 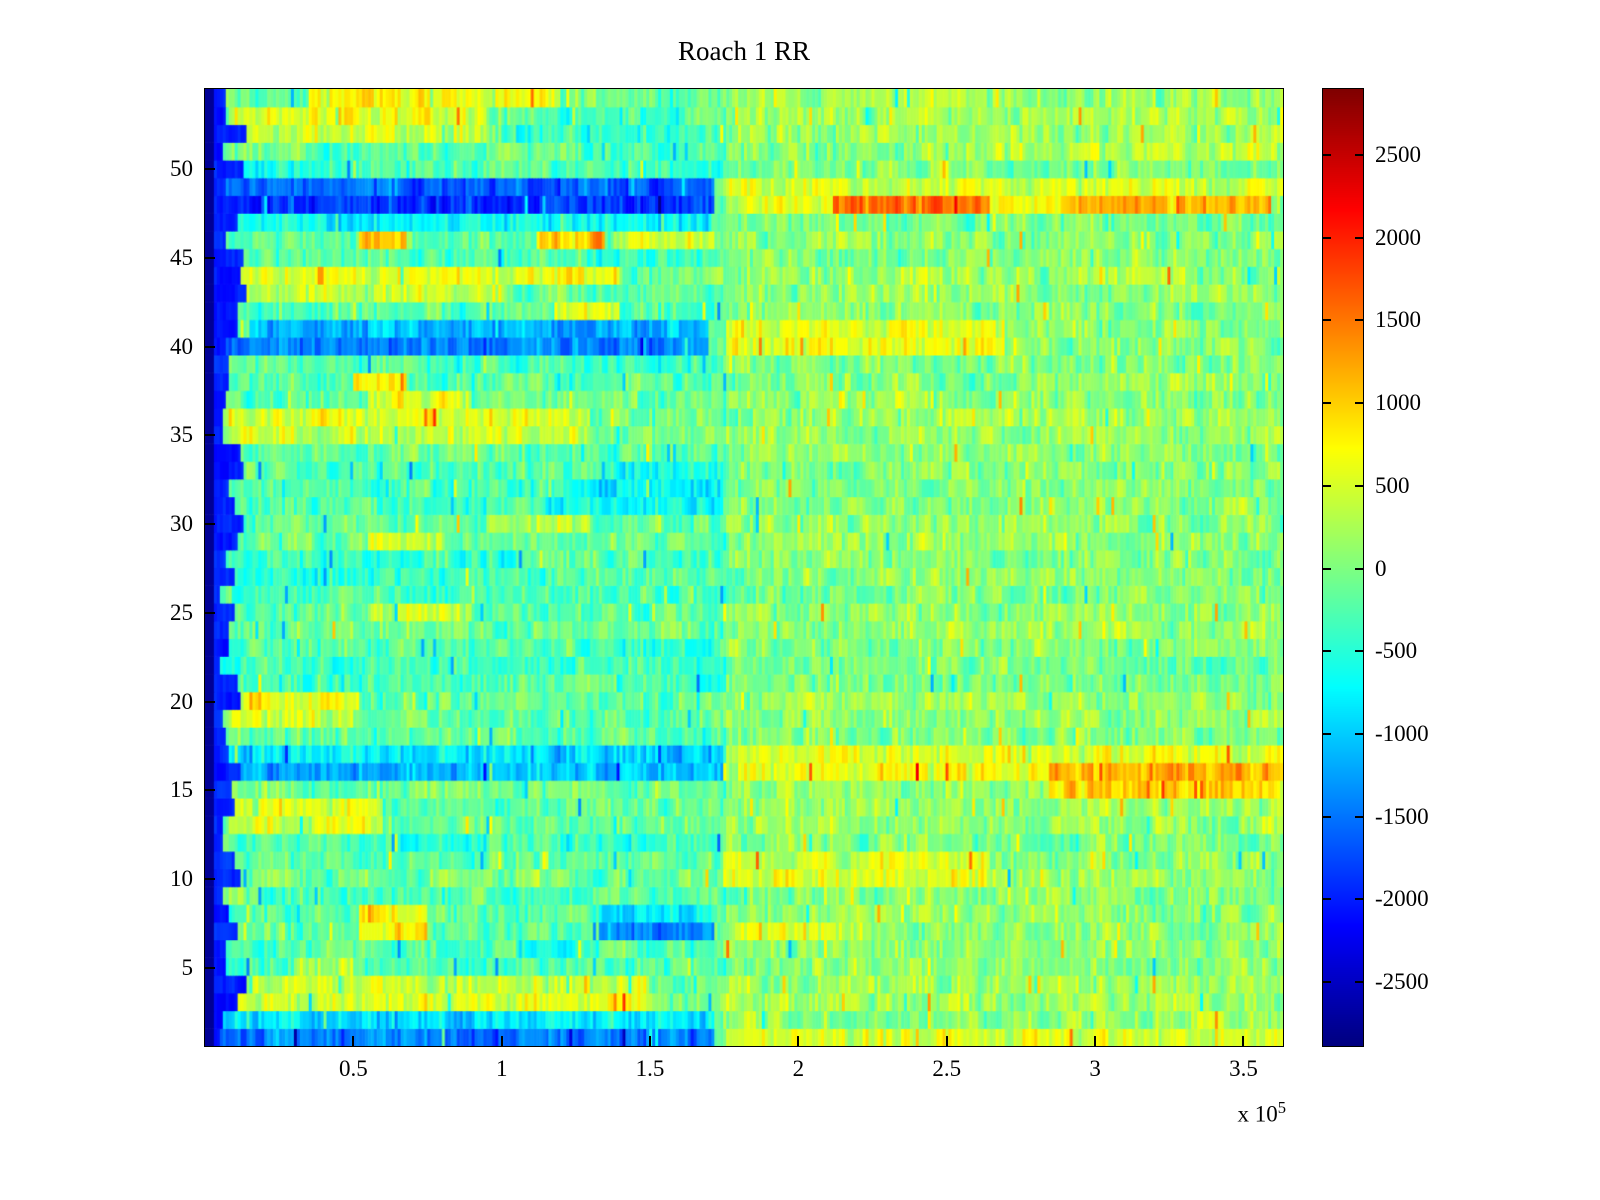 What do you see at coordinates (181, 168) in the screenshot?
I see `y-tick-label: 50` at bounding box center [181, 168].